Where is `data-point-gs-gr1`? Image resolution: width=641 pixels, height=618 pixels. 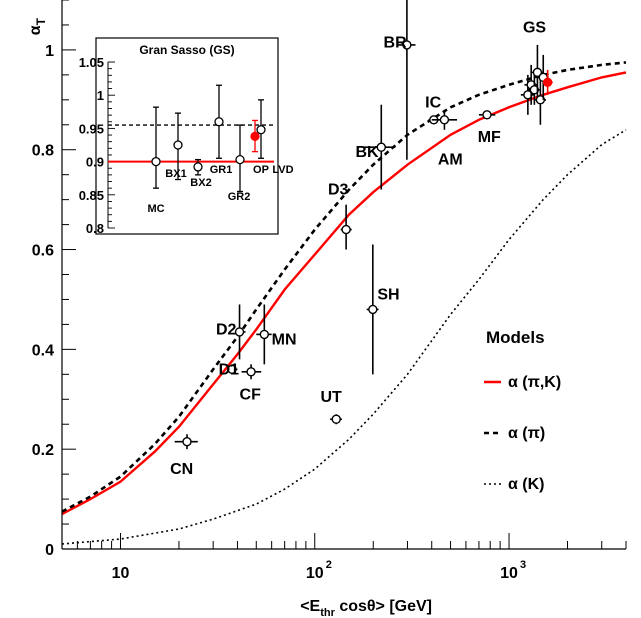
data-point-gs-gr1 is located at coordinates (537, 72).